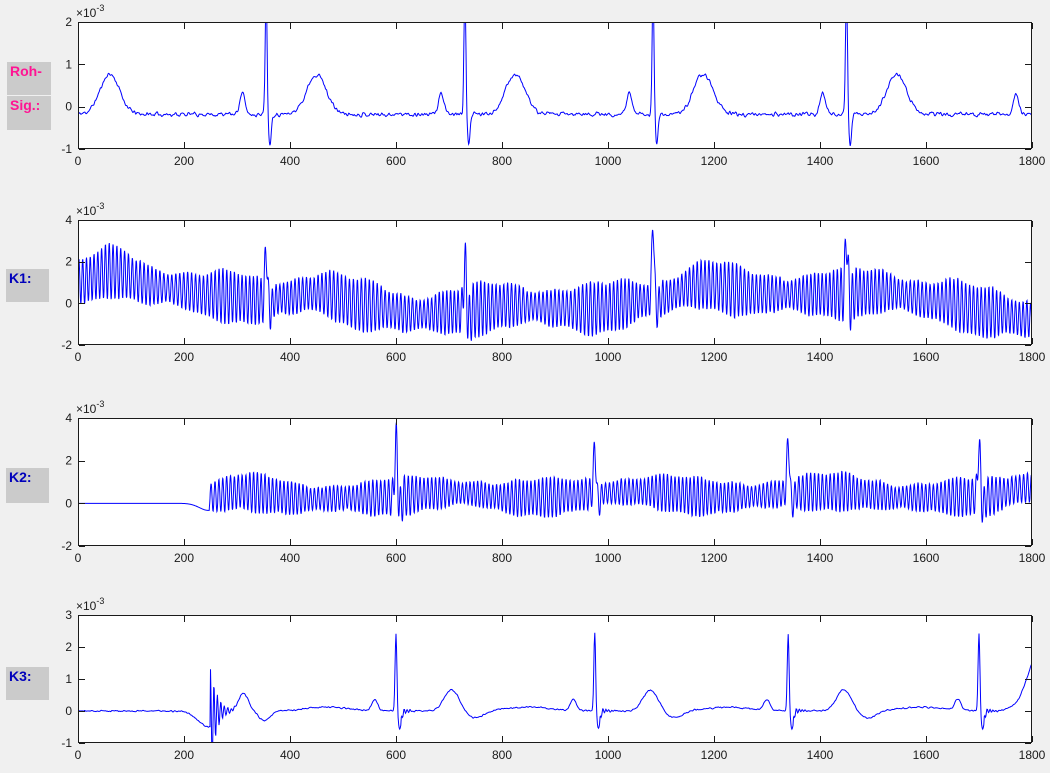  Describe the element at coordinates (27, 485) in the screenshot. I see `label-k2: K2:` at that location.